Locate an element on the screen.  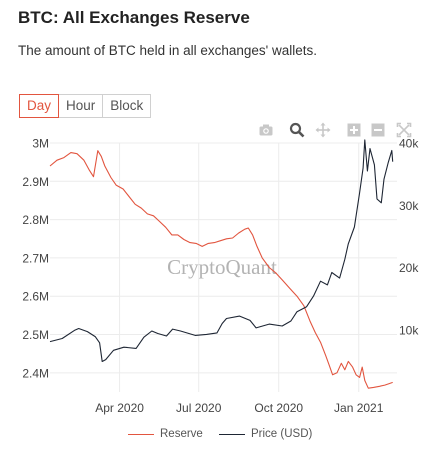
page-title: BTC: All Exchanges Reserve is located at coordinates (134, 17).